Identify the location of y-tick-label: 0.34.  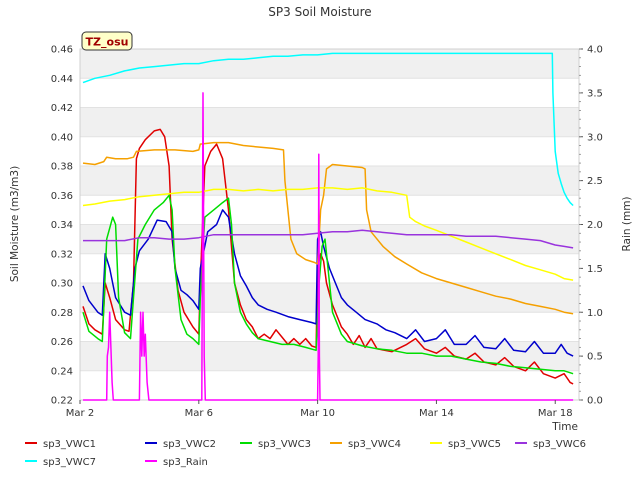
(62, 225).